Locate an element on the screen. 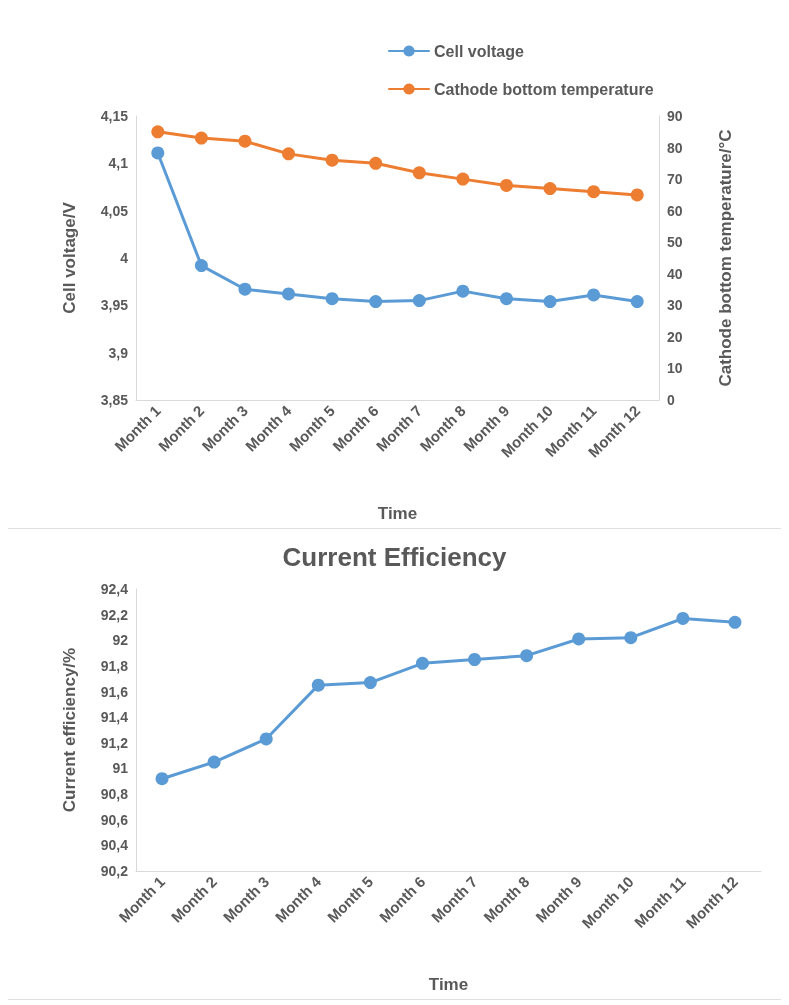  y-axis-title: Cell voltage/V is located at coordinates (69, 257).